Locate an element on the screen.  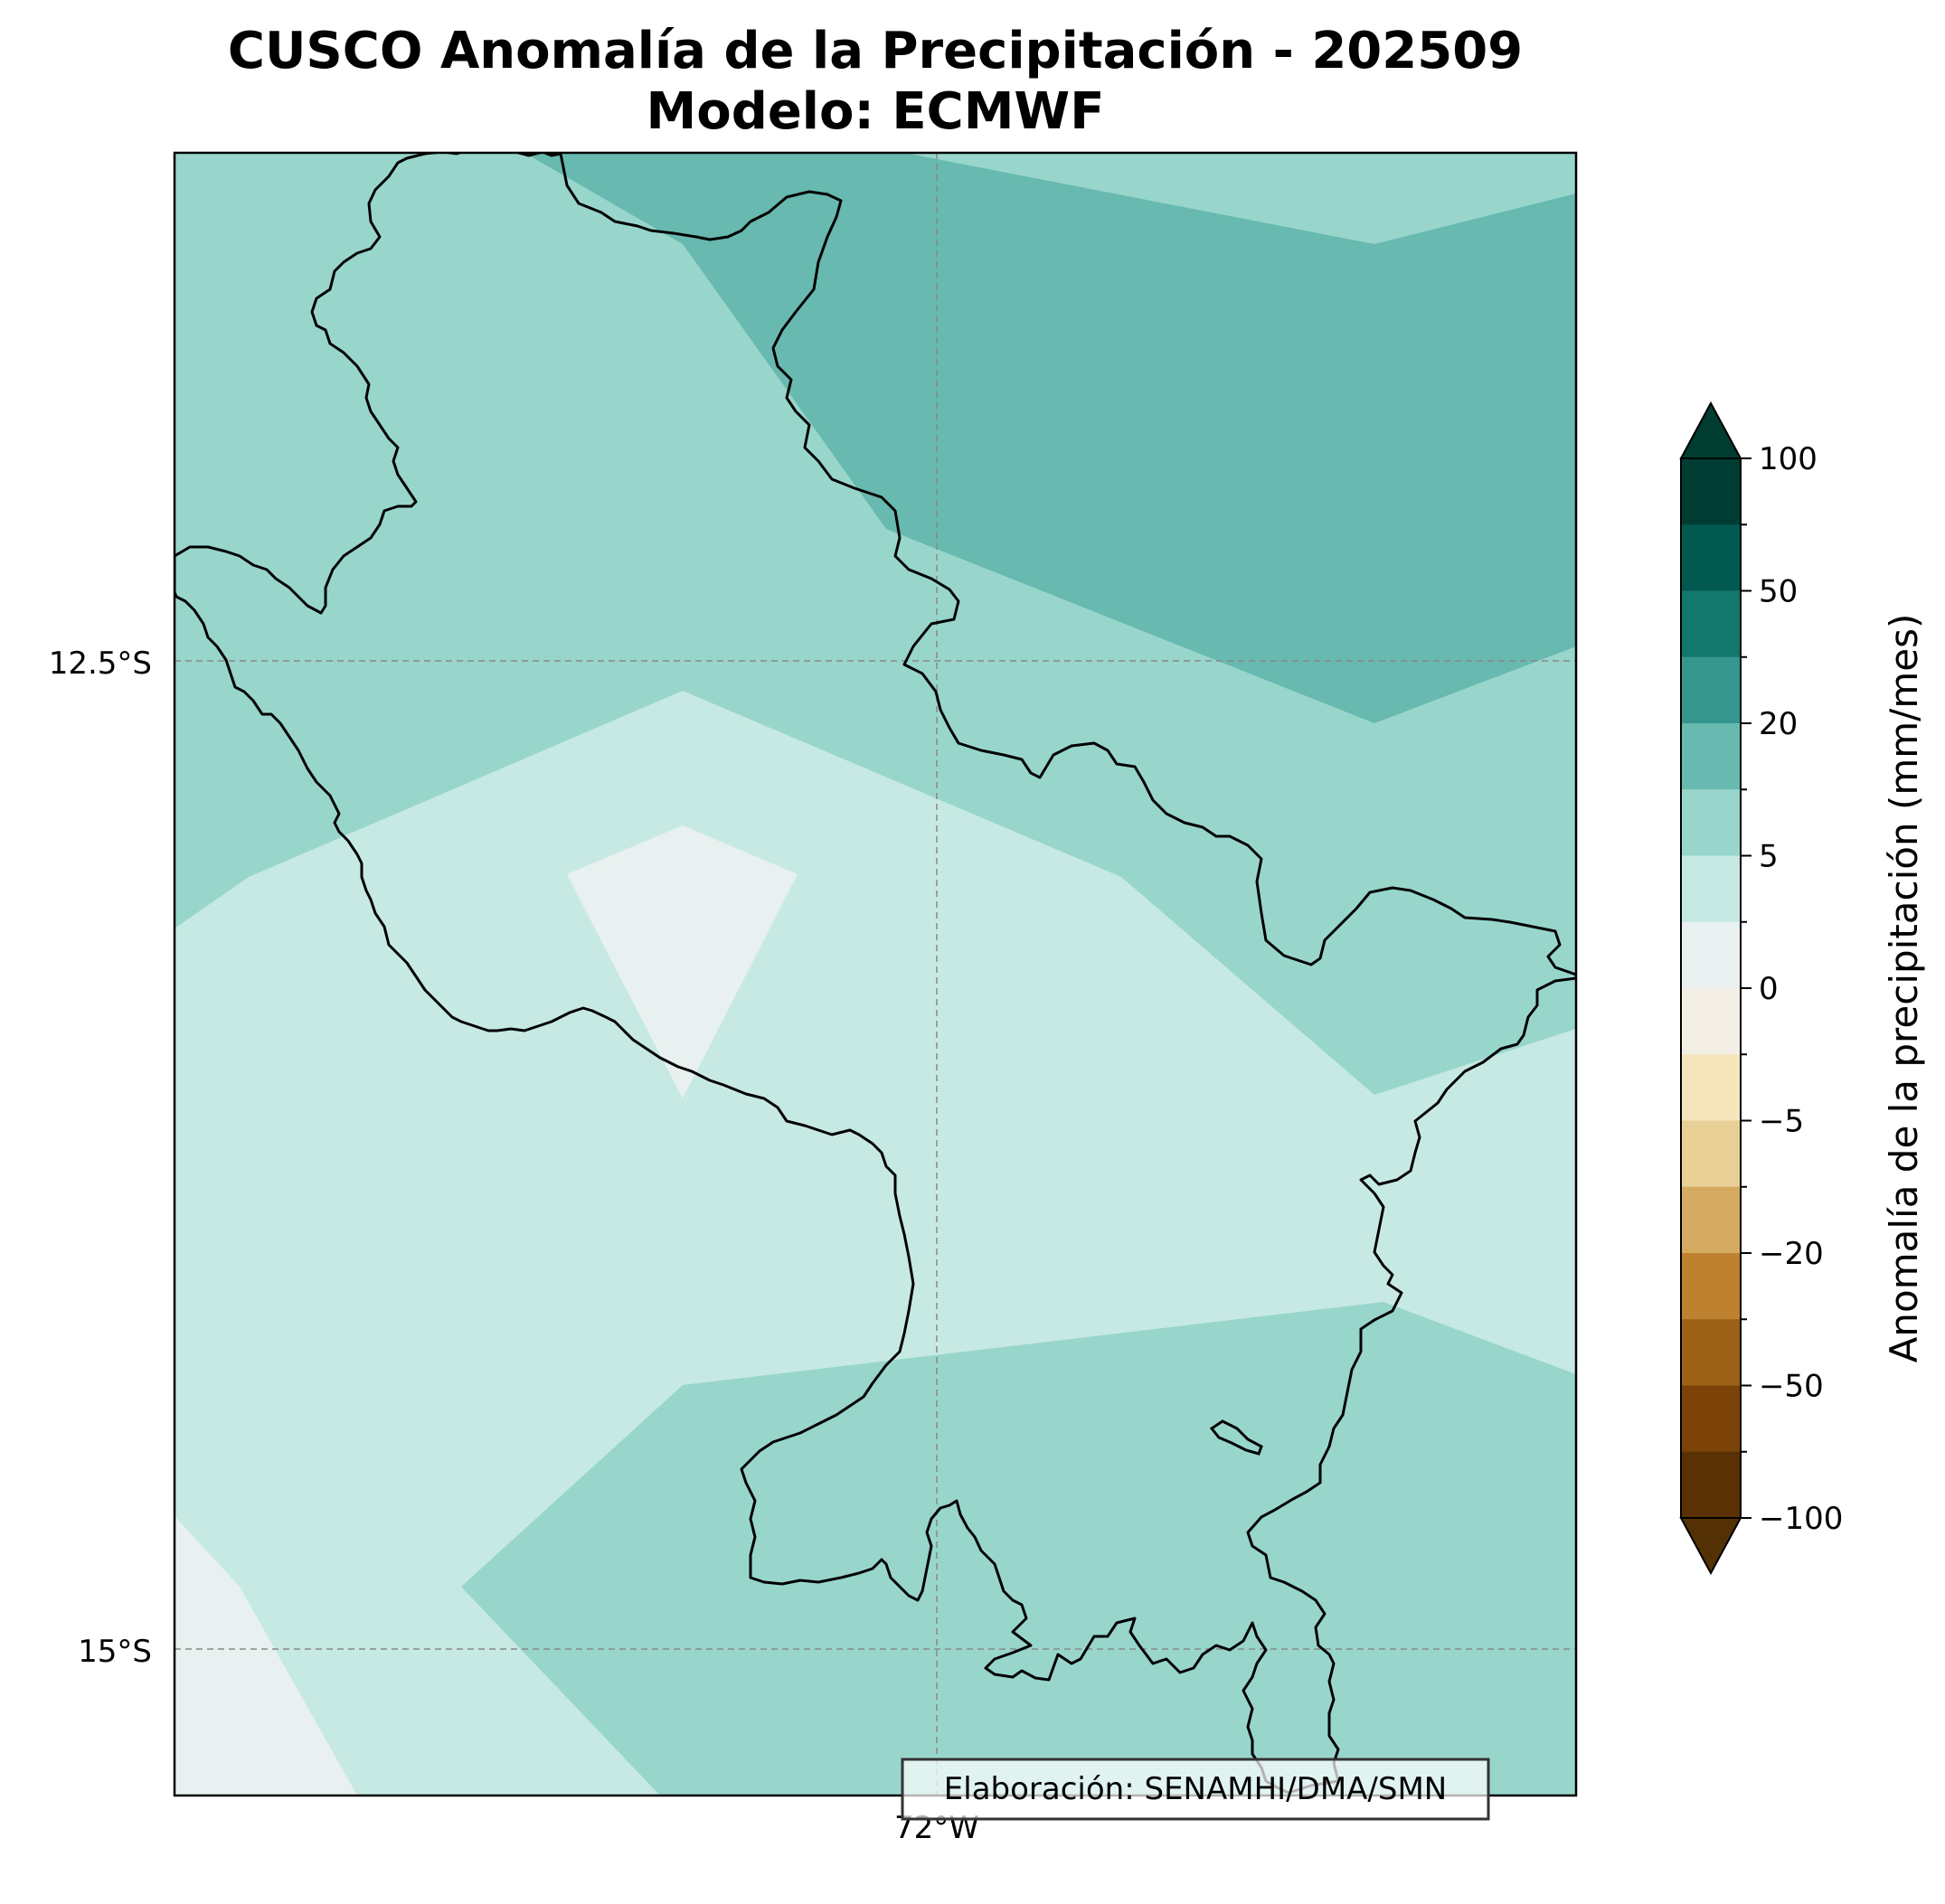
colorbar-tick-label: −50 is located at coordinates (1792, 1387).